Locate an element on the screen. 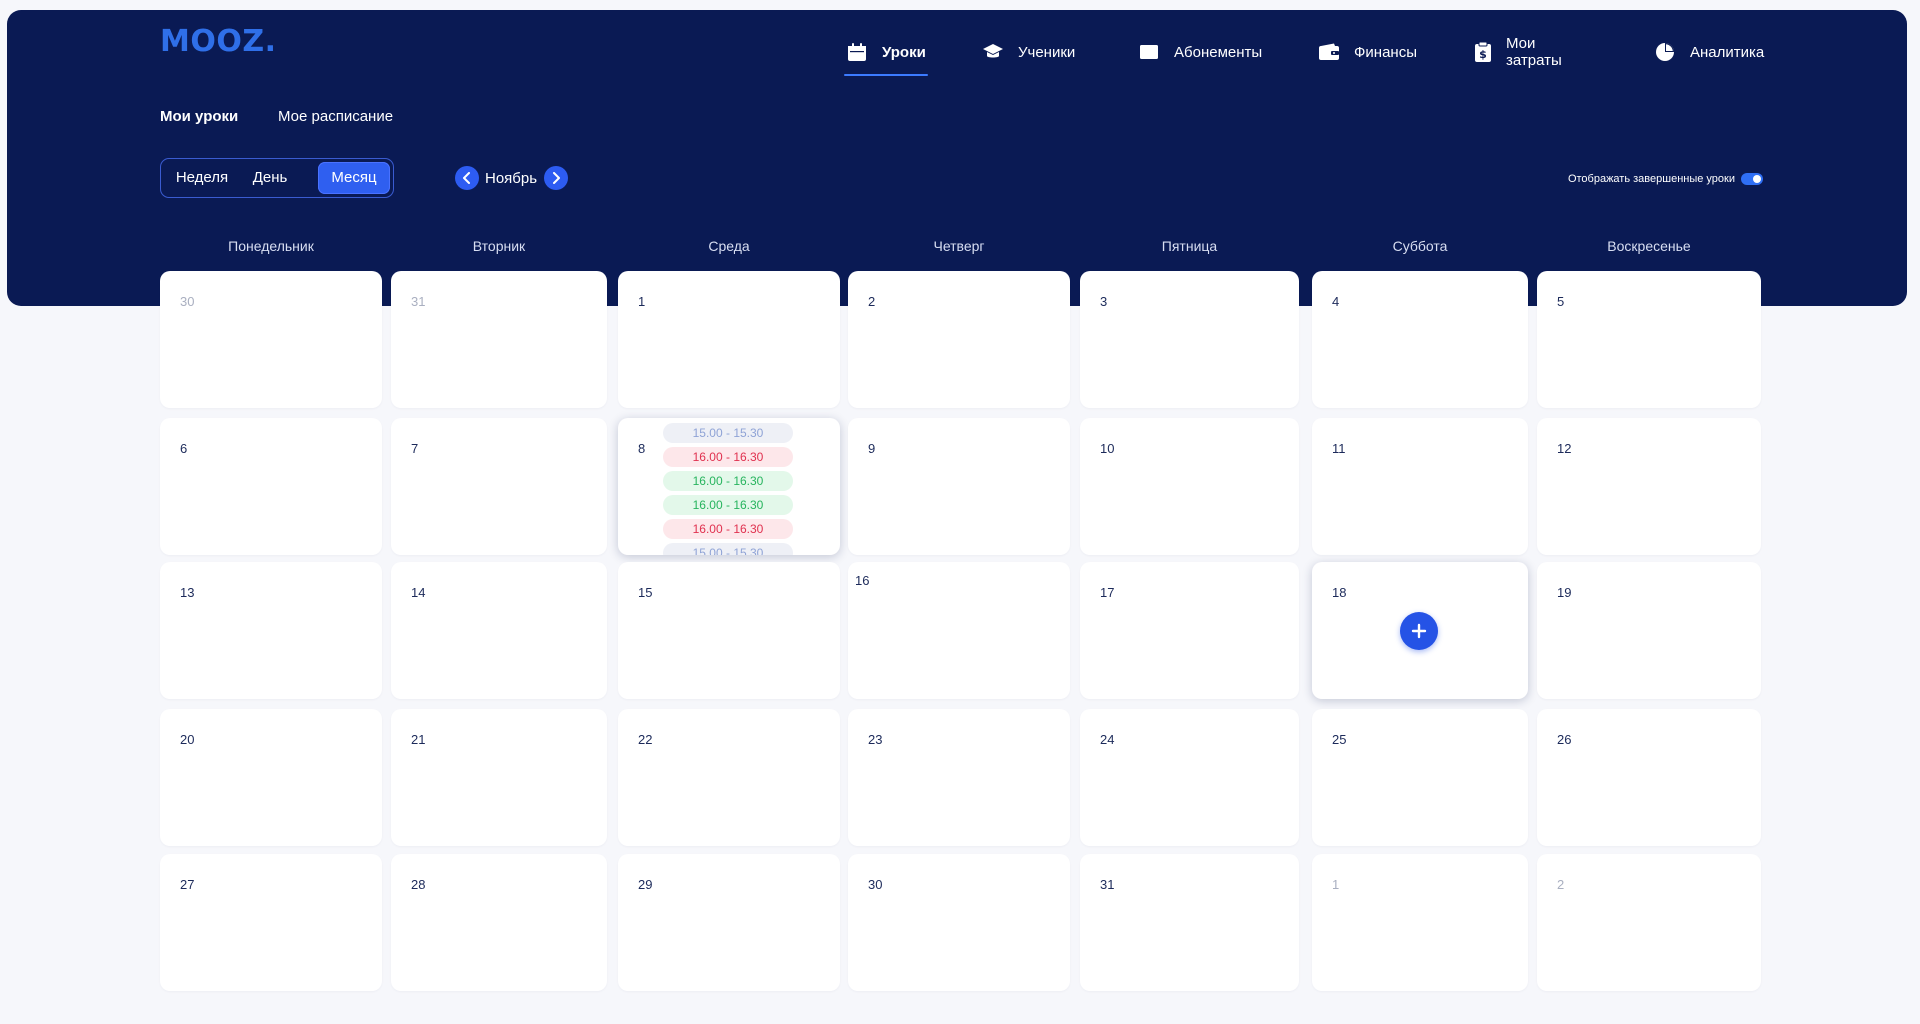 Image resolution: width=1920 pixels, height=1024 pixels. calendar-day-cell: 22 is located at coordinates (729, 777).